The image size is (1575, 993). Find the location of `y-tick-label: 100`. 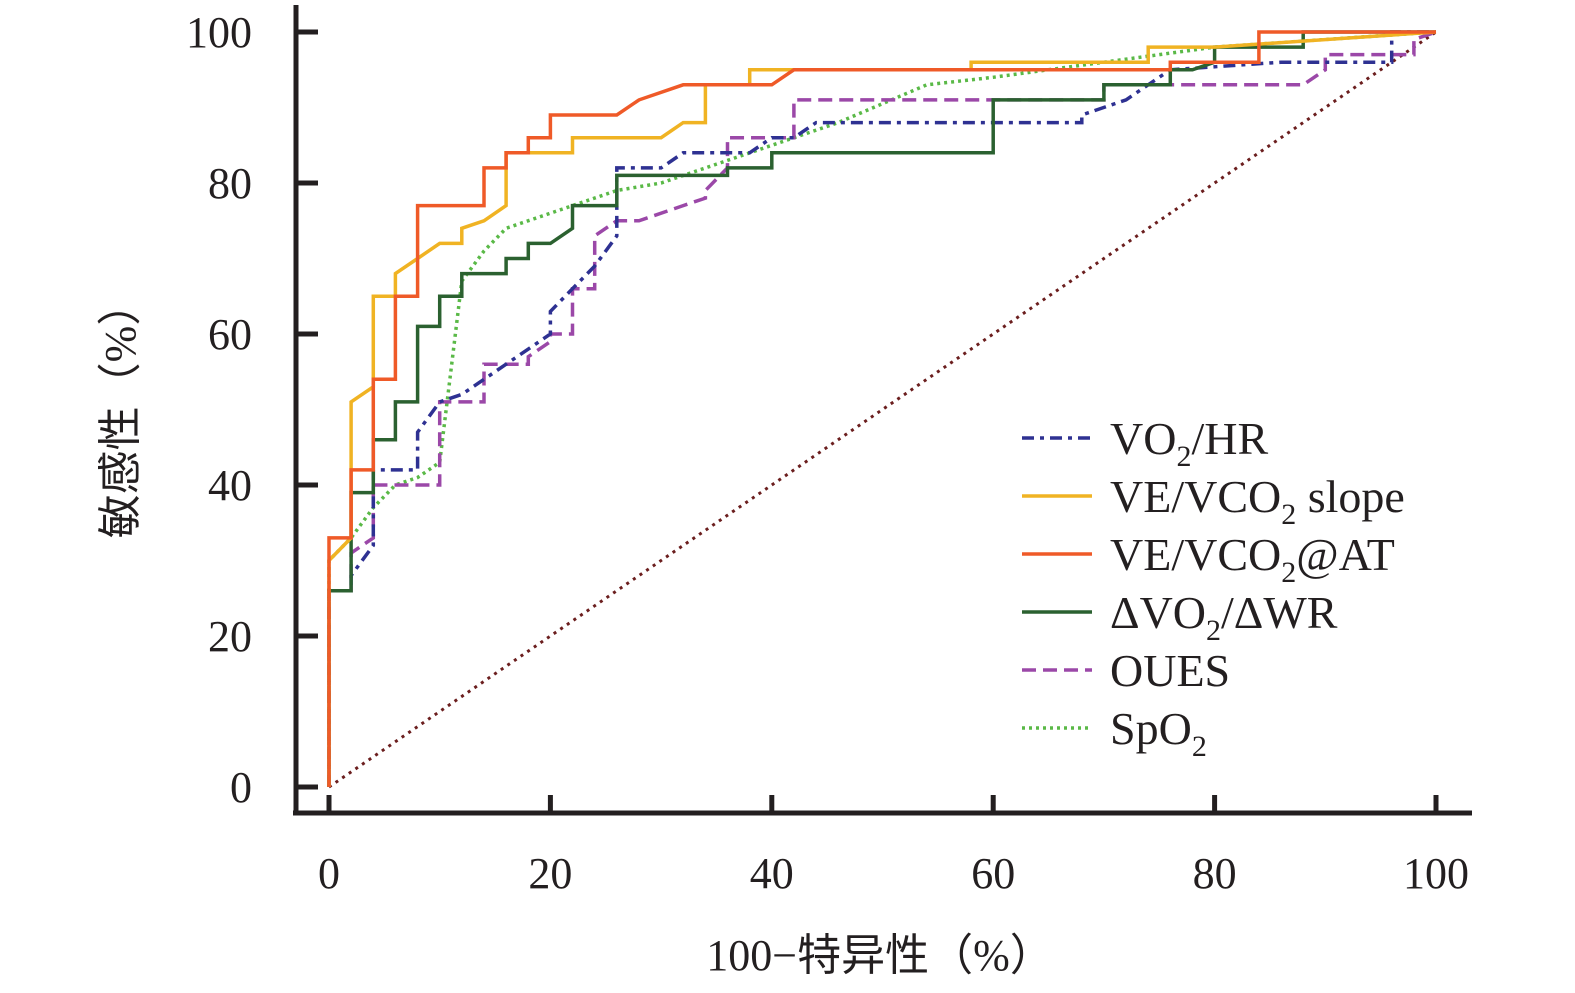

y-tick-label: 100 is located at coordinates (219, 32).